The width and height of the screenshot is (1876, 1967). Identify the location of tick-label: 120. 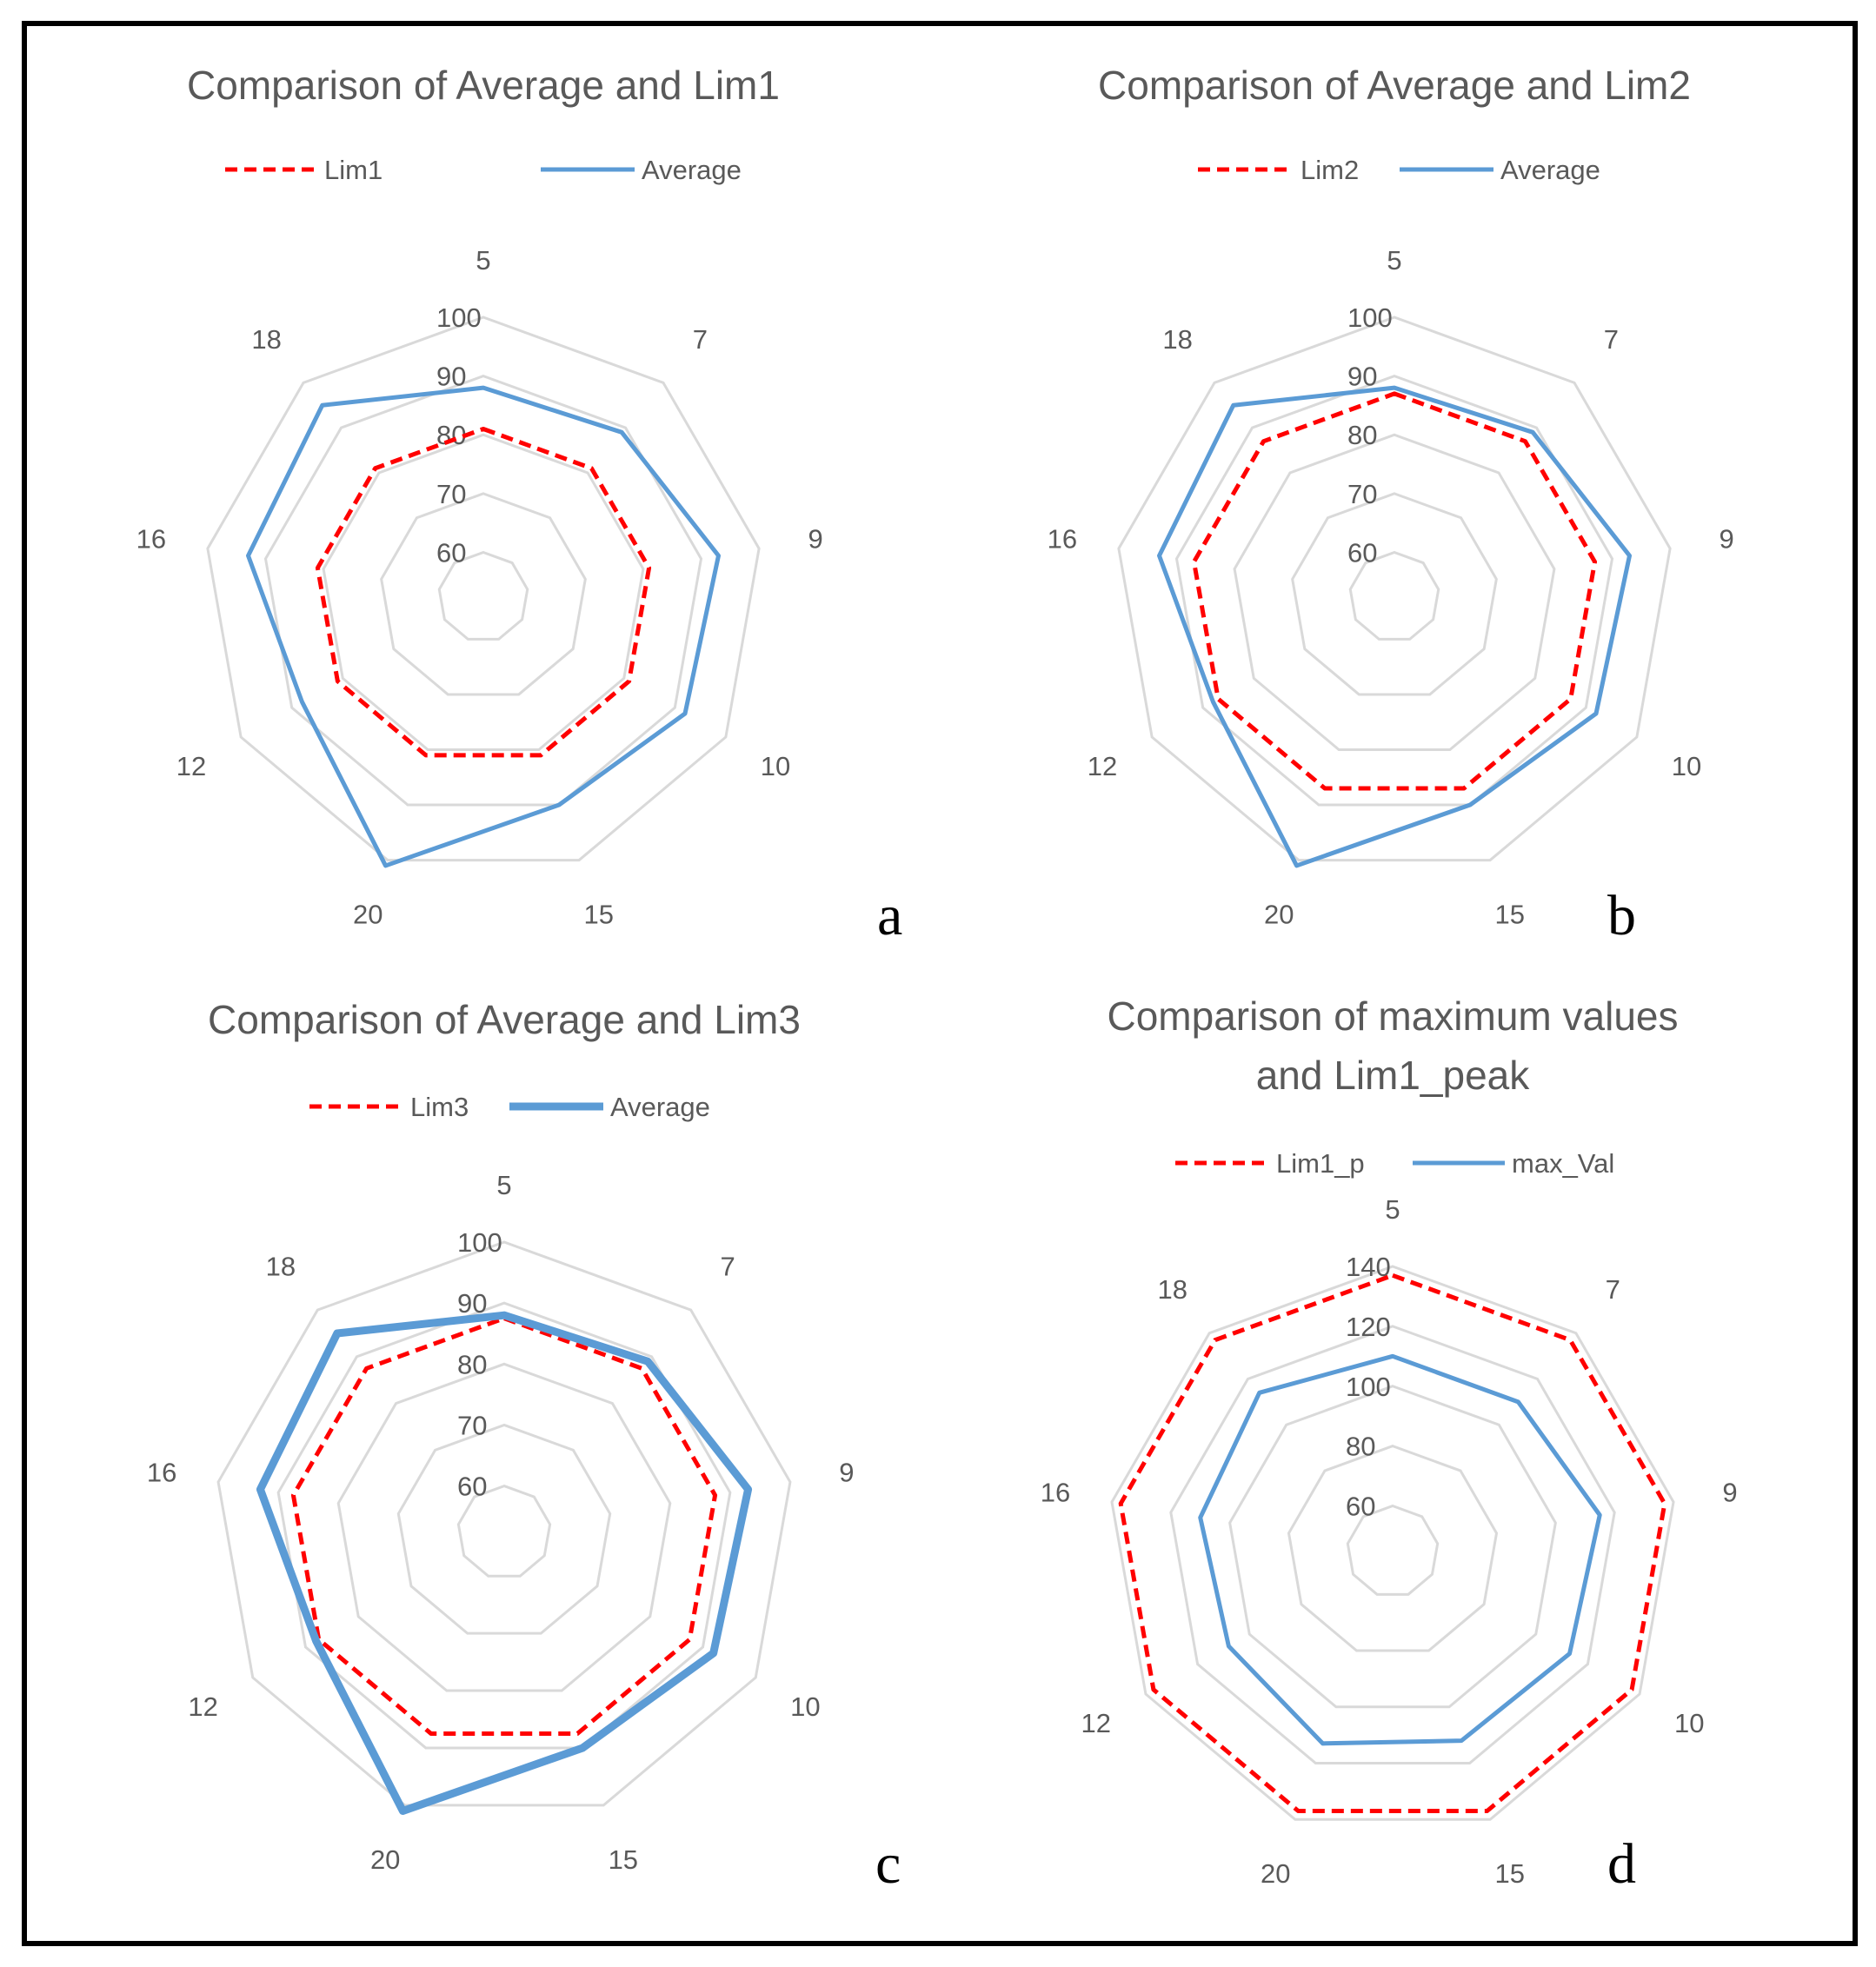
(1369, 1327).